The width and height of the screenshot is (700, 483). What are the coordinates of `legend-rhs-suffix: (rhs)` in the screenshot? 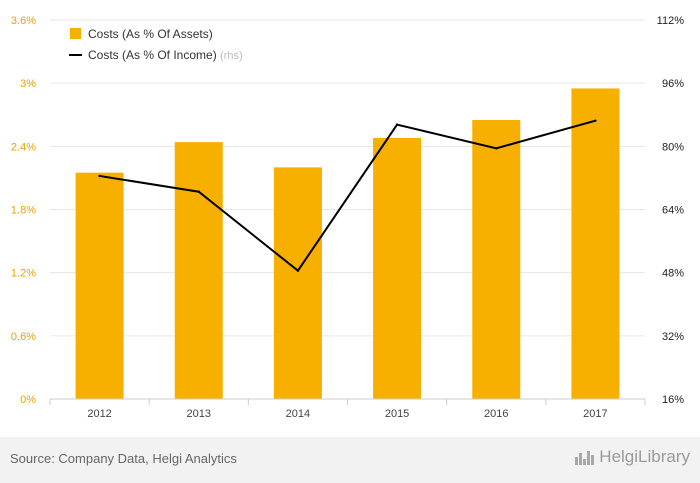 It's located at (231, 56).